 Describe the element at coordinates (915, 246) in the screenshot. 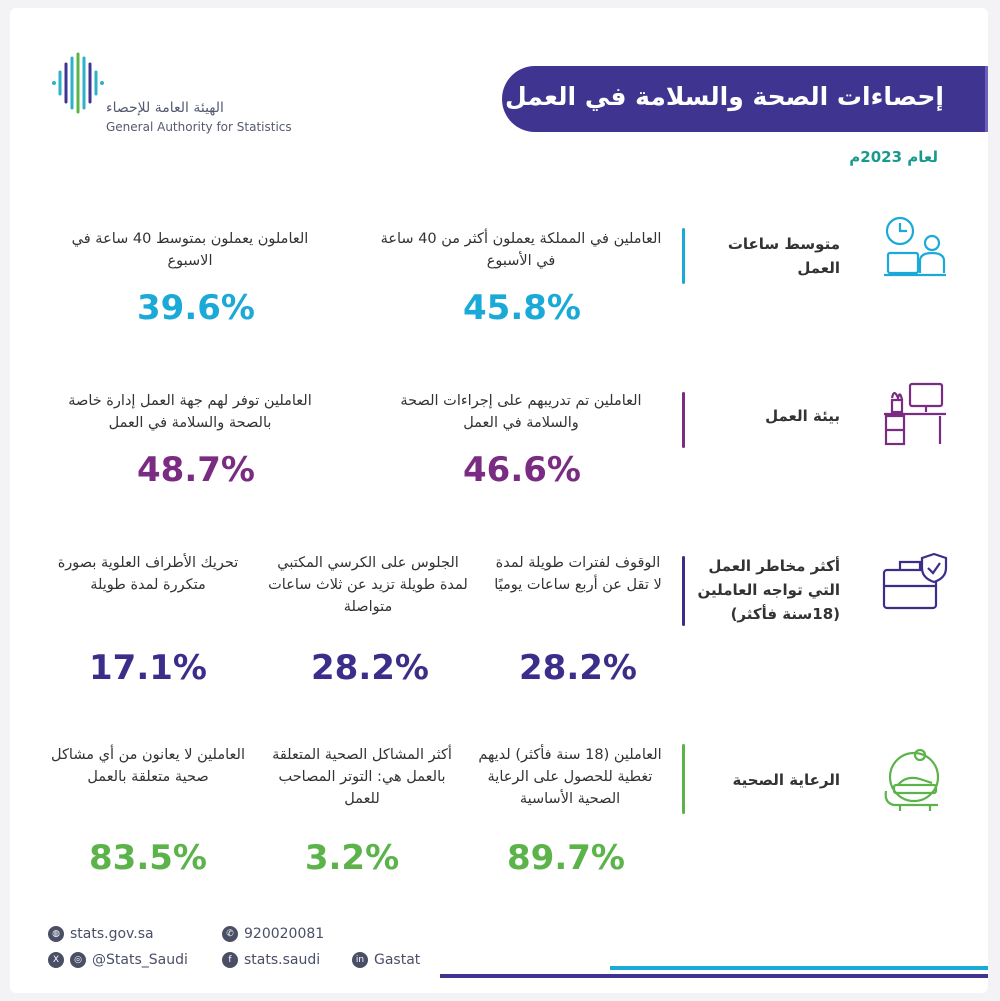

I see `clock-worker-icon` at that location.